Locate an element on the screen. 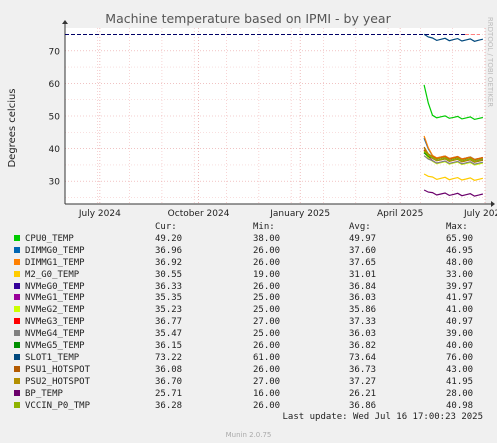 The height and width of the screenshot is (443, 497). y-axis-label: Degrees celcius is located at coordinates (12, 127).